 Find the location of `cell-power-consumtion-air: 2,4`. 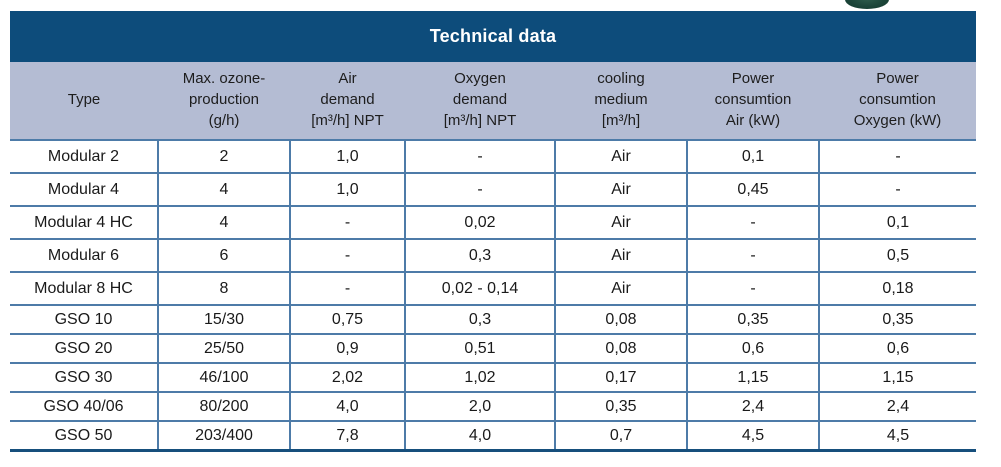

cell-power-consumtion-air: 2,4 is located at coordinates (752, 407).